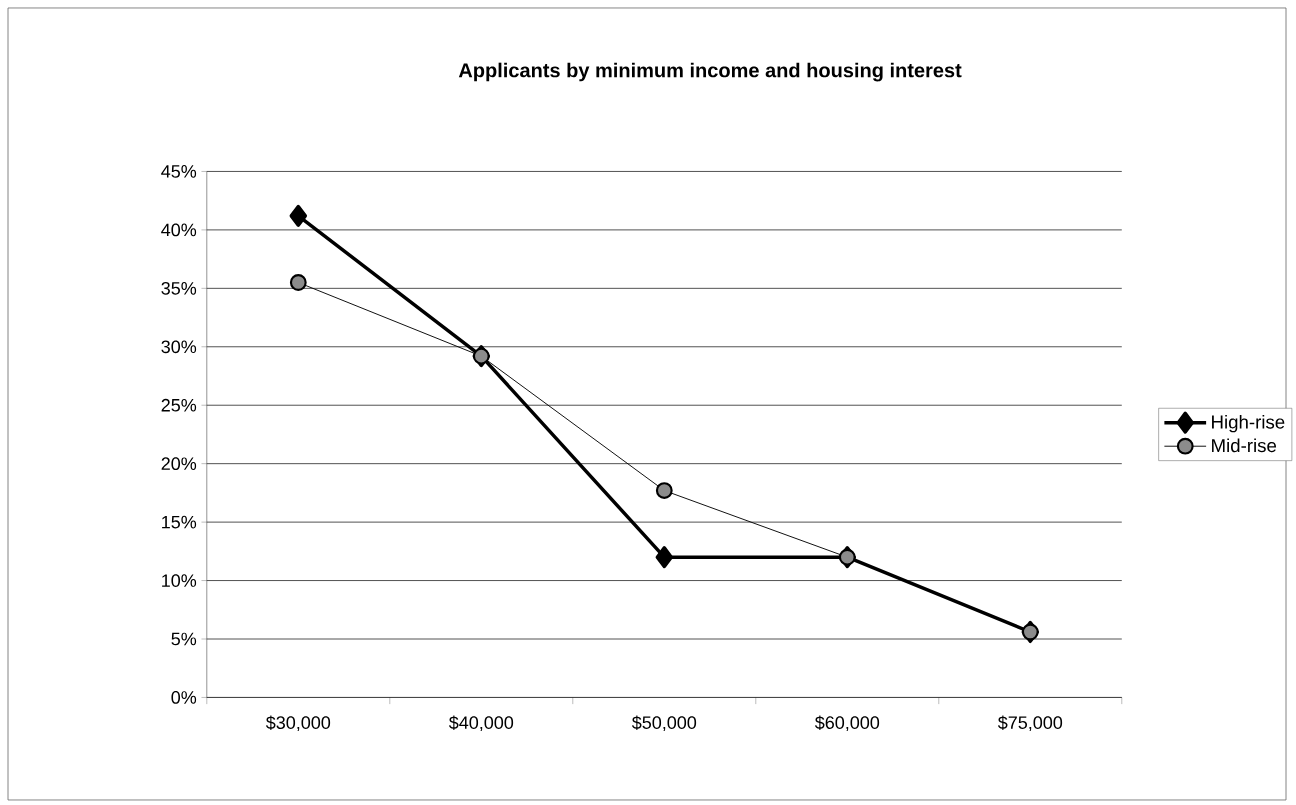  I want to click on y-tick-label: 40%, so click(179, 230).